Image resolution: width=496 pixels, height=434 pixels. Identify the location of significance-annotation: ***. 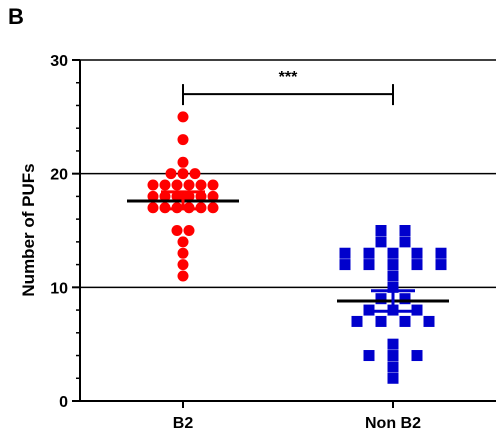
(288, 87).